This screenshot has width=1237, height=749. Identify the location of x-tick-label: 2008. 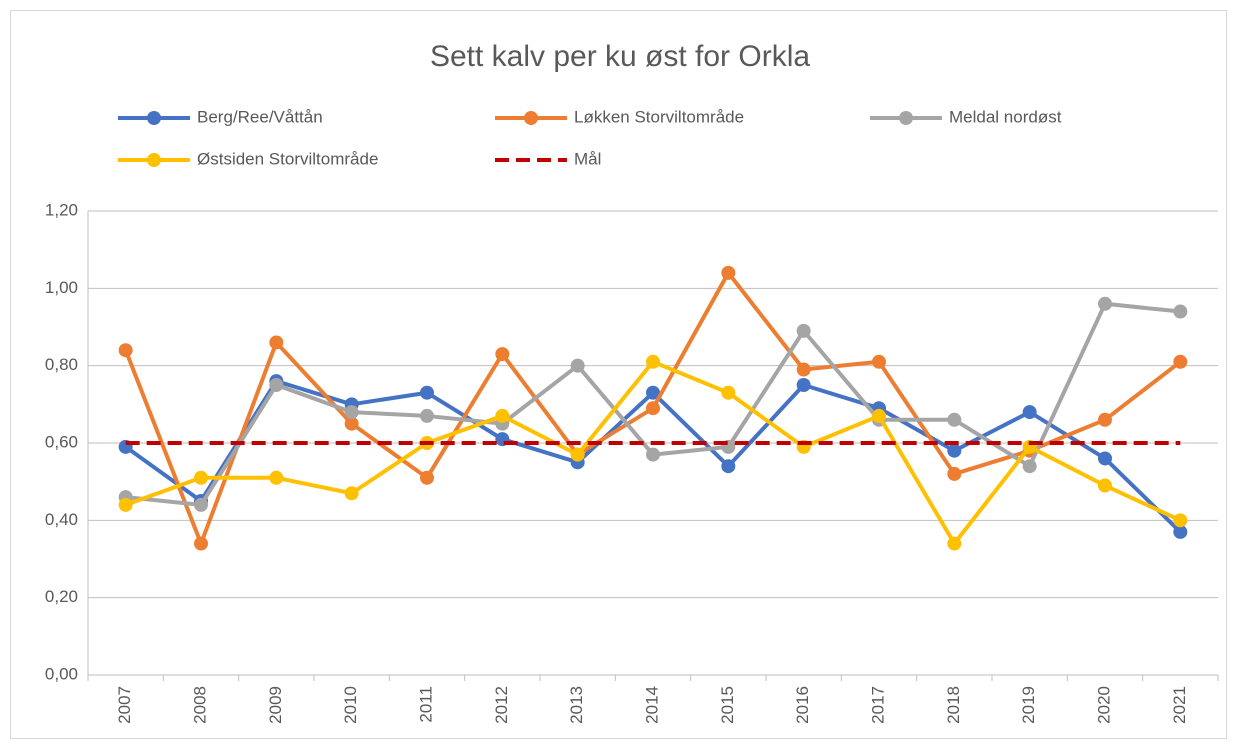
(199, 705).